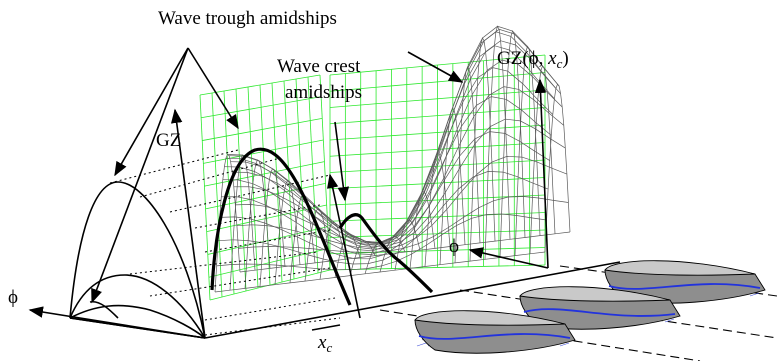 This screenshot has height=361, width=777. What do you see at coordinates (412, 300) in the screenshot?
I see `xc-baseline` at bounding box center [412, 300].